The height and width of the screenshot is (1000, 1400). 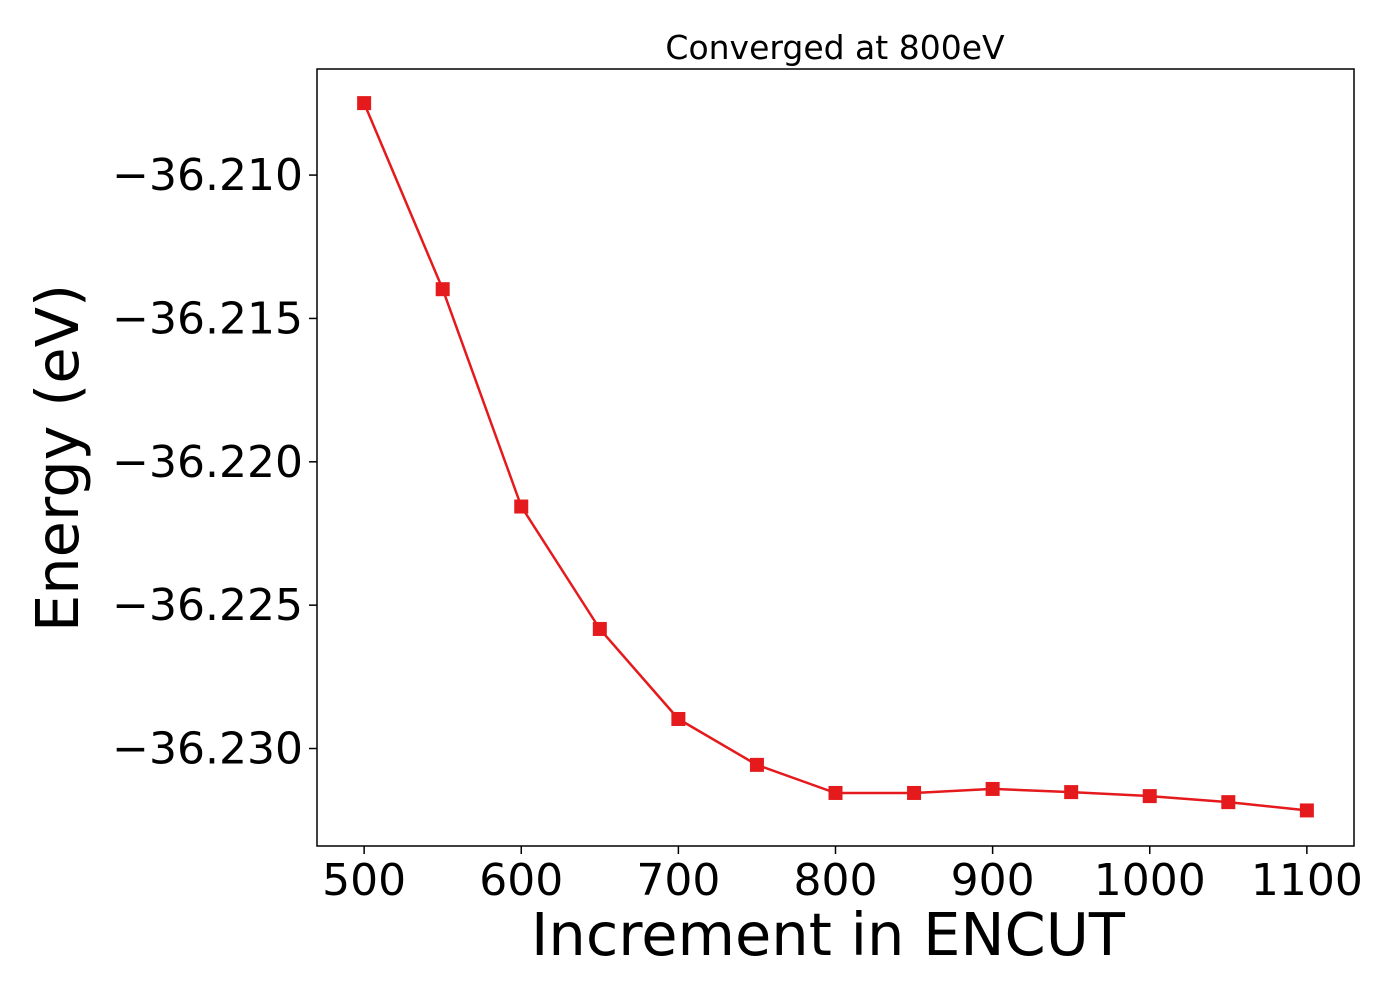 I want to click on y-tick-label: −36.225, so click(x=207, y=605).